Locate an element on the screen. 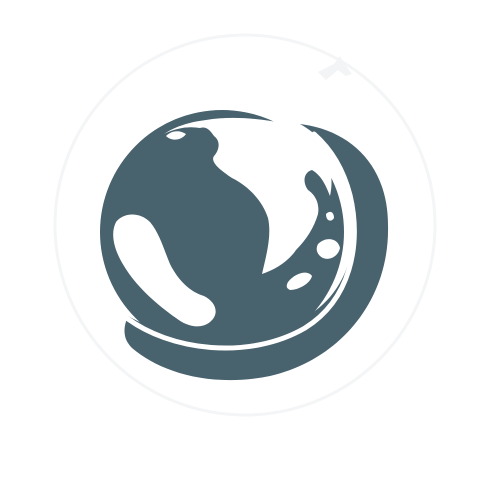 The width and height of the screenshot is (500, 500). island-indonesia is located at coordinates (299, 281).